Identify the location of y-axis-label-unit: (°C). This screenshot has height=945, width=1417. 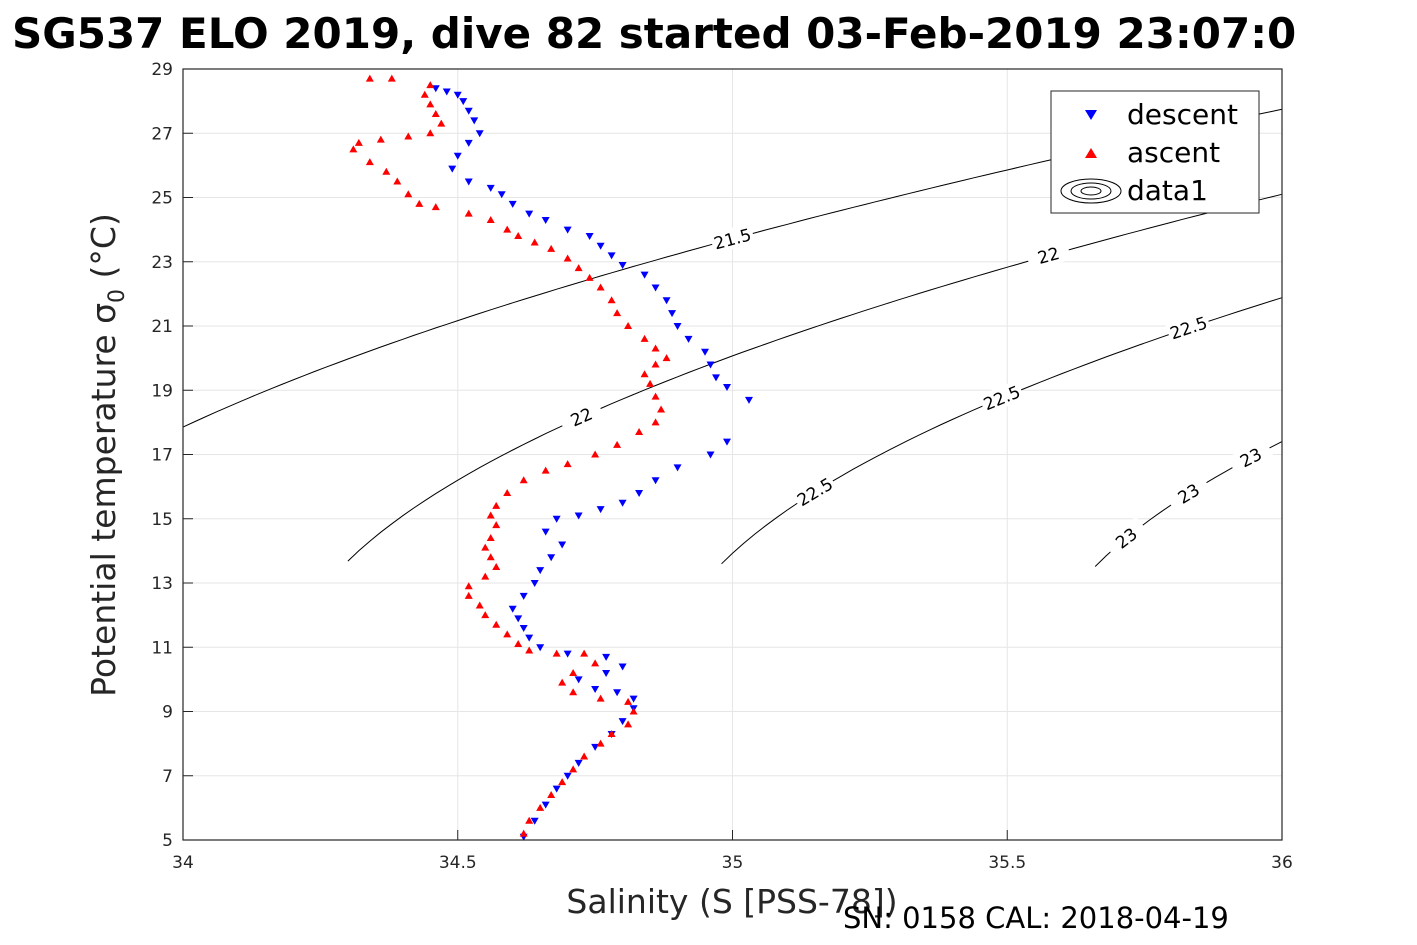
(103, 251).